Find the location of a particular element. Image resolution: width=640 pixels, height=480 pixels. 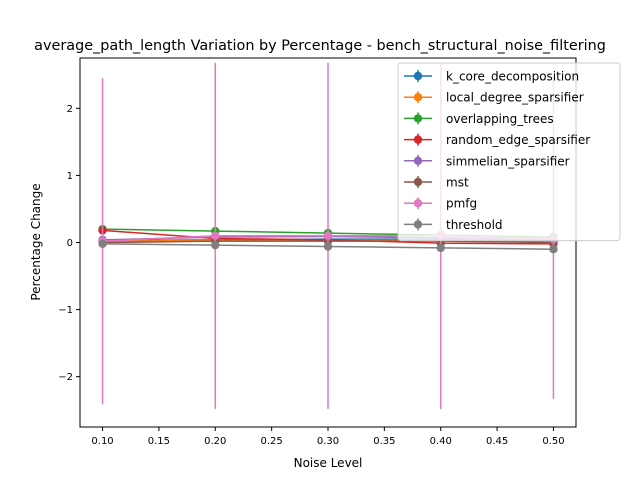

x-axis: 0.10 0.15 0.20 0.25 0.30 0.35 0.40 0.45 0.50 is located at coordinates (328, 437).